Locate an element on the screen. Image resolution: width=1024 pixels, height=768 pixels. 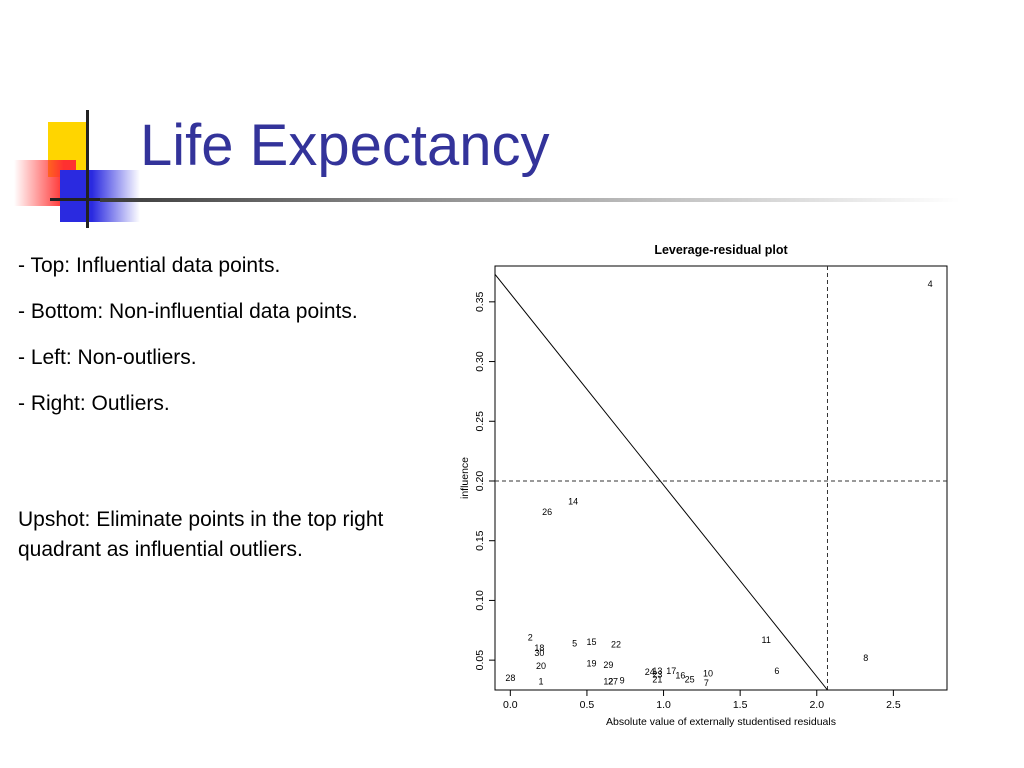
x-tick-label: 1.0 is located at coordinates (663, 705).